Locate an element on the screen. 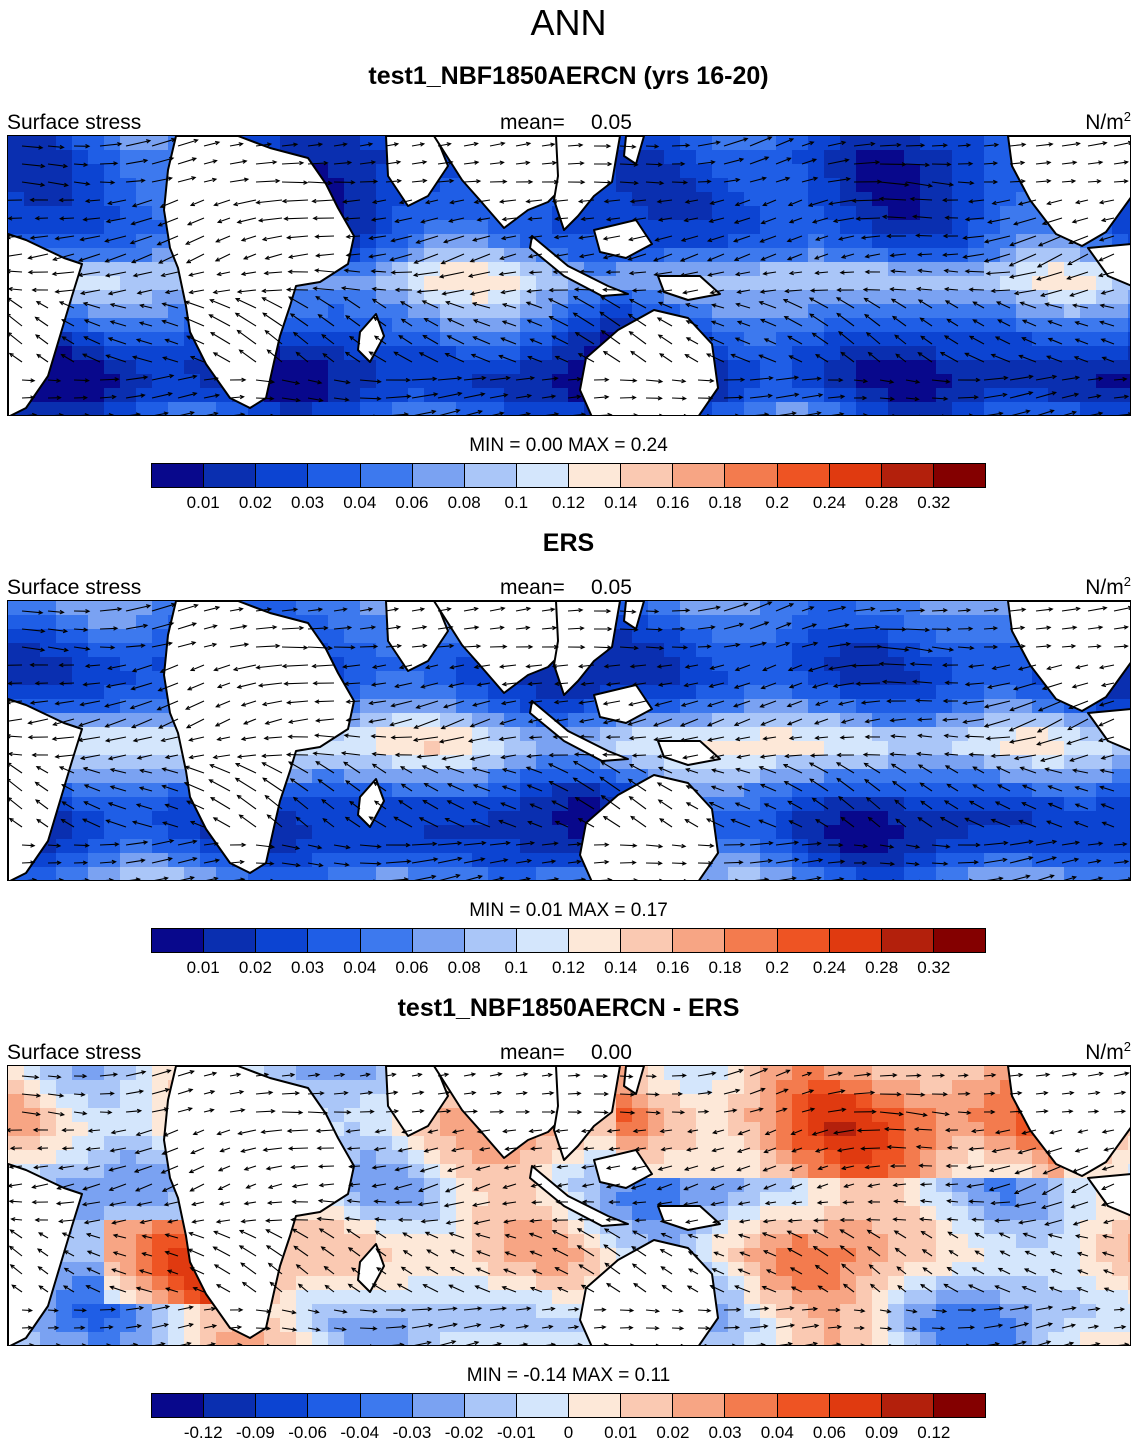 The height and width of the screenshot is (1446, 1137). panel-2-title: ERS is located at coordinates (568, 543).